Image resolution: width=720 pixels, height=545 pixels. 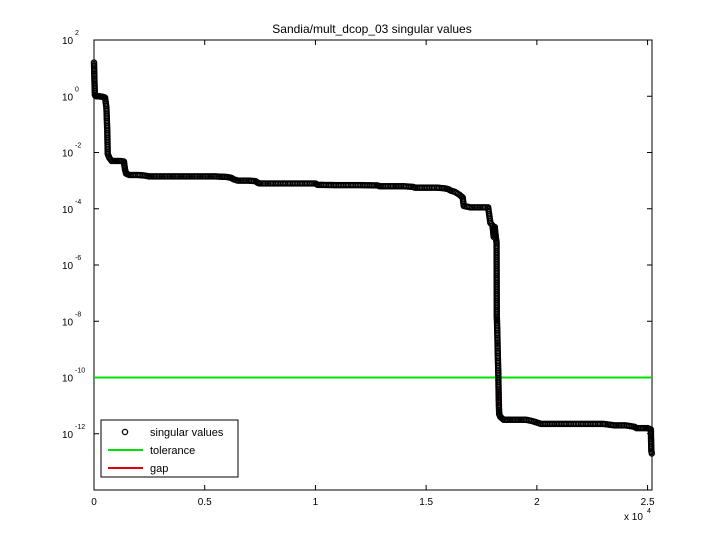 What do you see at coordinates (371, 29) in the screenshot?
I see `chart-title: Sandia/mult_dcop_03 singular values` at bounding box center [371, 29].